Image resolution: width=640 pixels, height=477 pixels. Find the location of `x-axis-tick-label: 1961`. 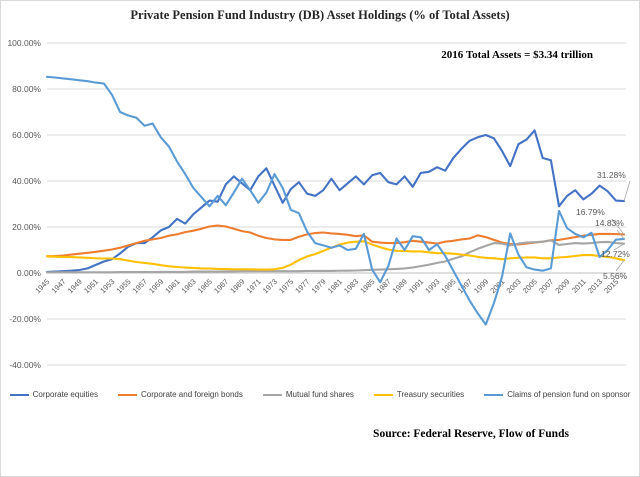

x-axis-tick-label: 1961 is located at coordinates (172, 286).